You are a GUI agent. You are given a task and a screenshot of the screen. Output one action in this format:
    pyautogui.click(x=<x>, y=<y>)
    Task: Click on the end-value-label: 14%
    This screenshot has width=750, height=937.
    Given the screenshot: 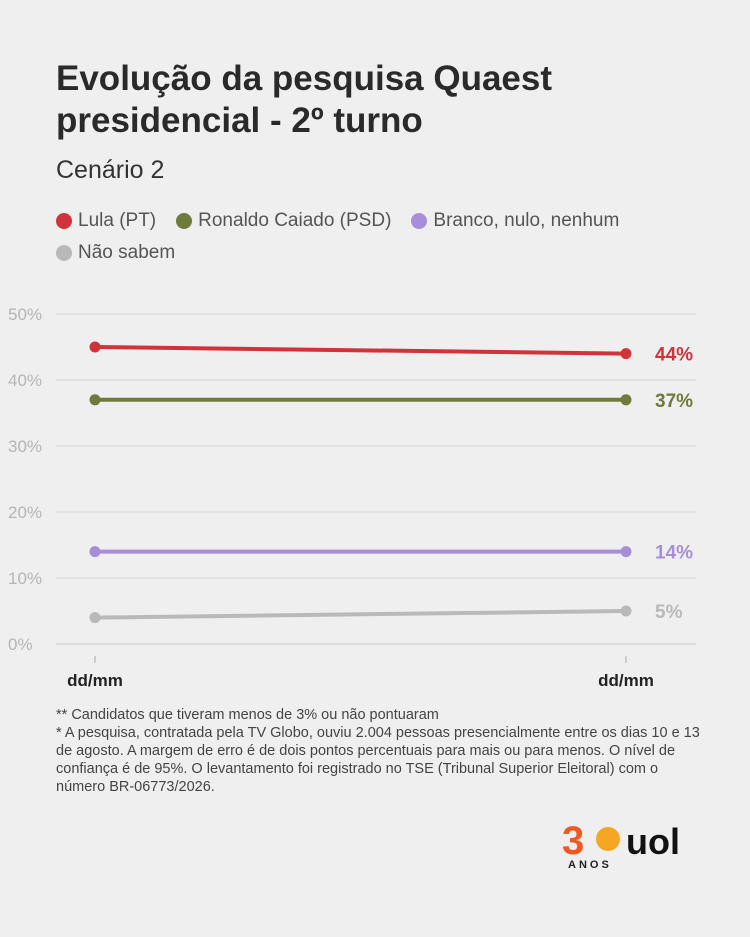 What is the action you would take?
    pyautogui.click(x=674, y=553)
    